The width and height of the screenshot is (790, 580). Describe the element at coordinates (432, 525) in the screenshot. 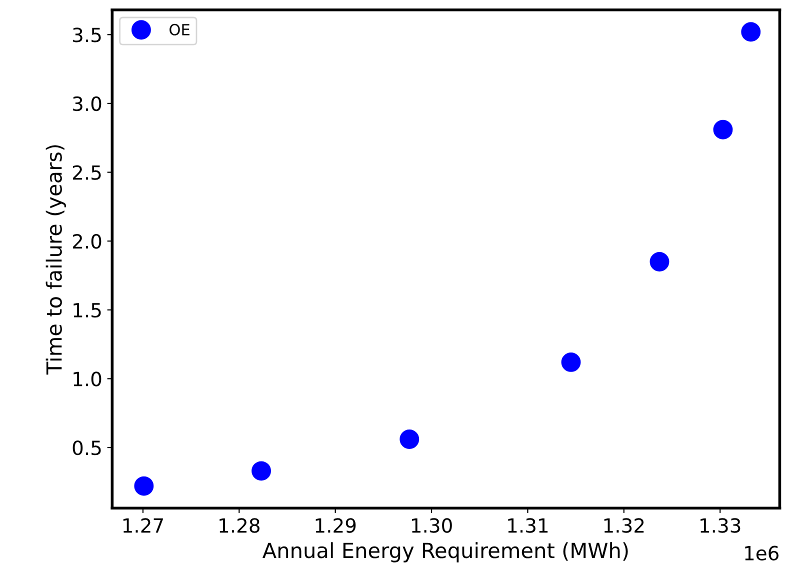

I see `x-tick-label: 1.30` at that location.